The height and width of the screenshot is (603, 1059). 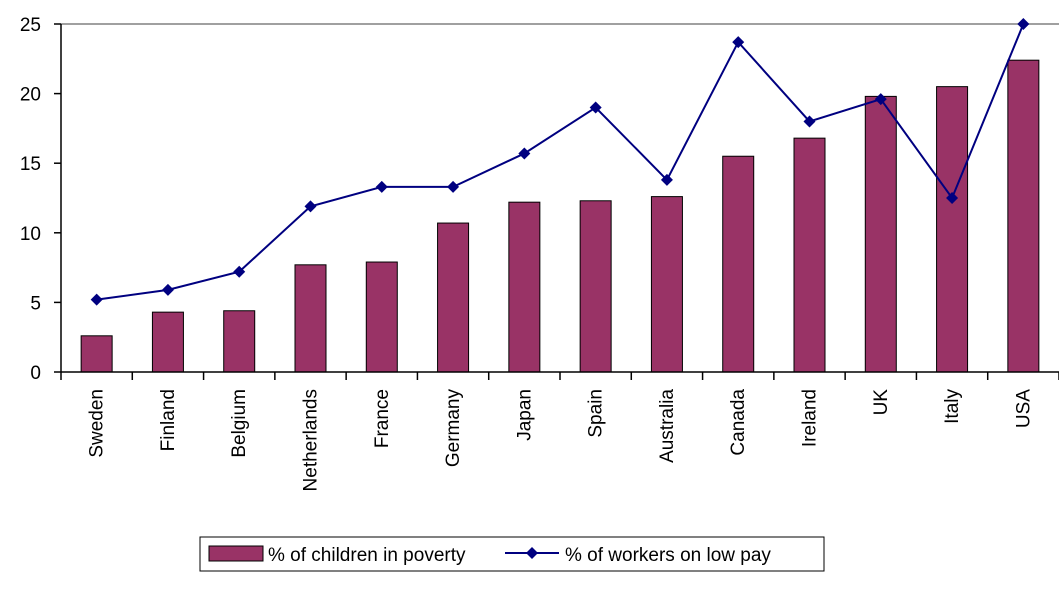 I want to click on x-tick-label-uk: UK, so click(x=881, y=402).